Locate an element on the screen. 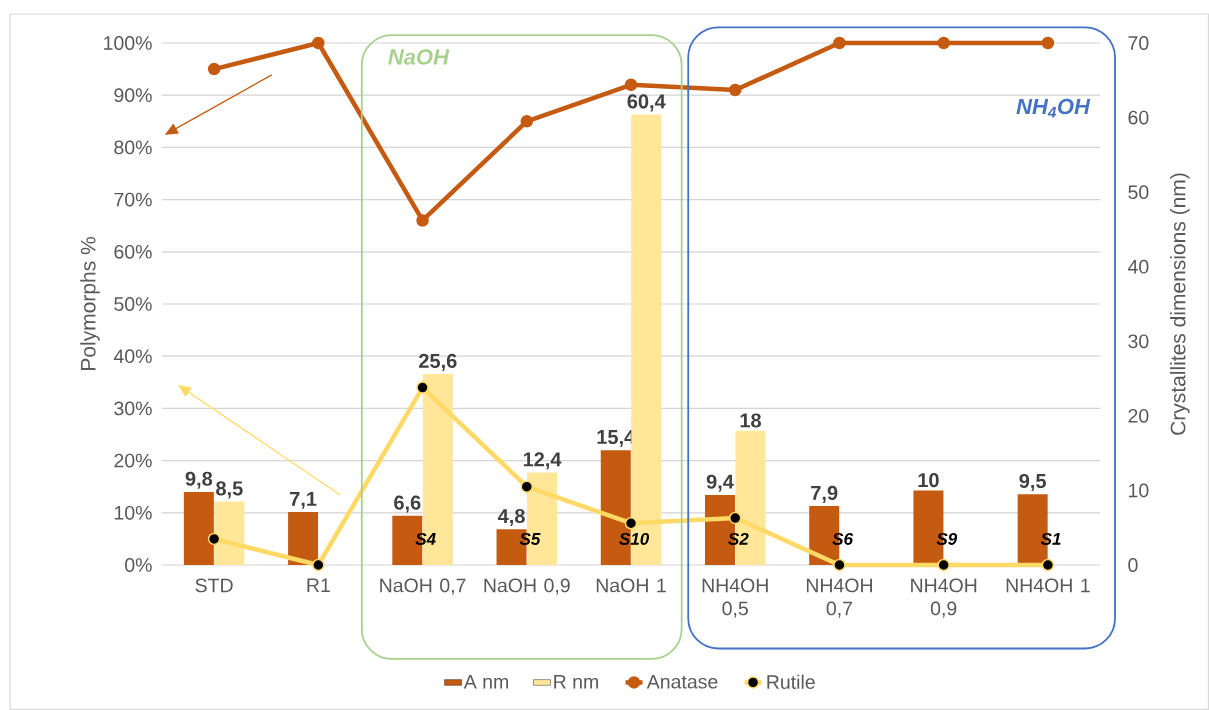  data-label: 18 is located at coordinates (750, 420).